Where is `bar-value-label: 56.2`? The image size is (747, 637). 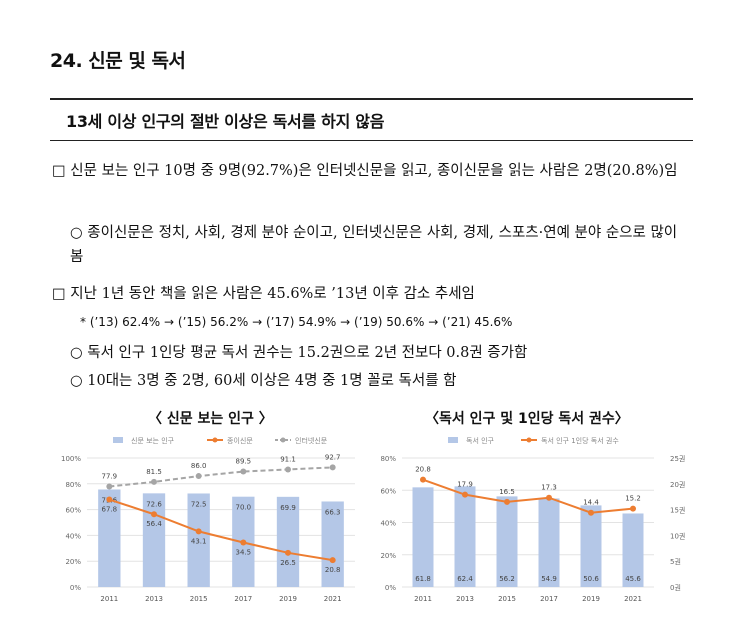 bar-value-label: 56.2 is located at coordinates (507, 579).